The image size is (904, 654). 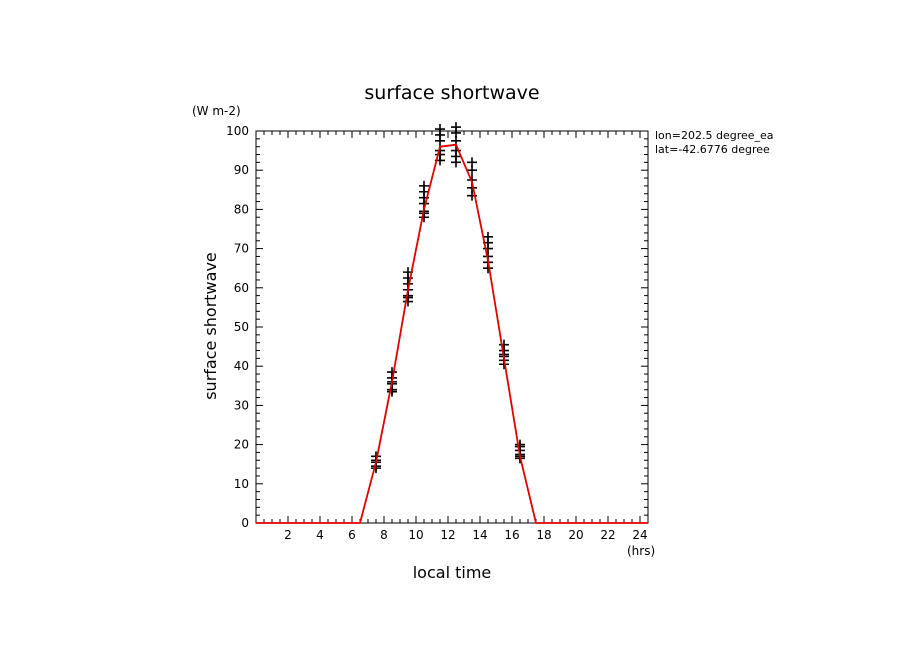 What do you see at coordinates (241, 327) in the screenshot?
I see `y-tick-label: 50` at bounding box center [241, 327].